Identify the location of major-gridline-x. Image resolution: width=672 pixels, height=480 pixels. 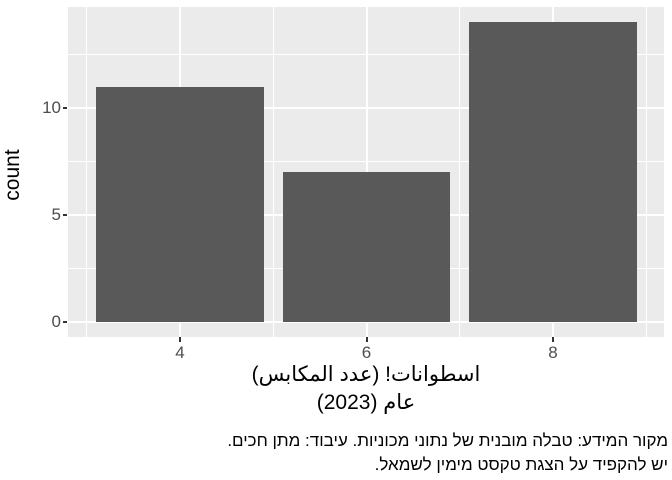
(366, 172).